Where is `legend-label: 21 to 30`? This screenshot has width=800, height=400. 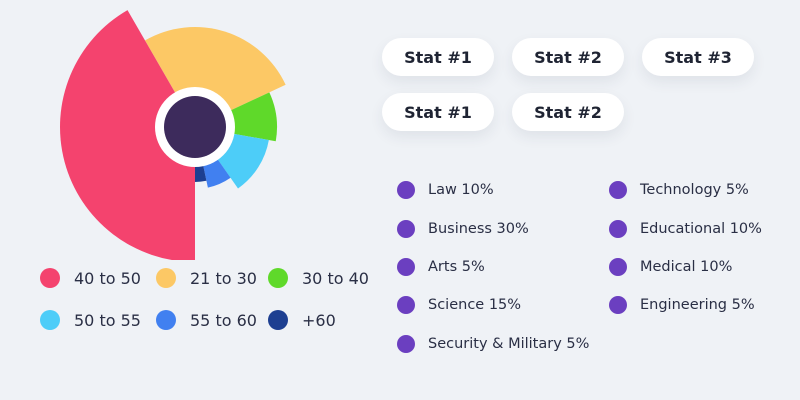
legend-label: 21 to 30 is located at coordinates (223, 278).